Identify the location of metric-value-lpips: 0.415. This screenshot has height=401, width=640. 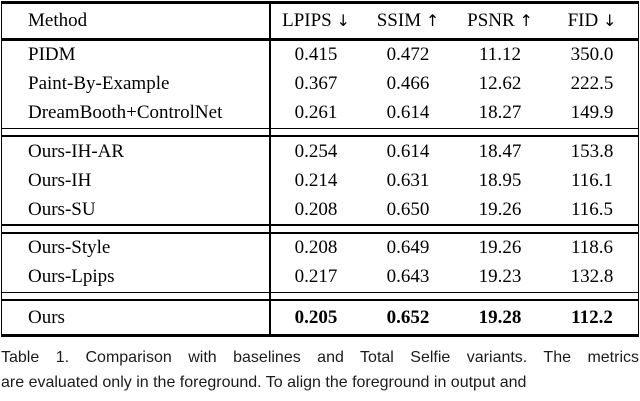
(316, 54).